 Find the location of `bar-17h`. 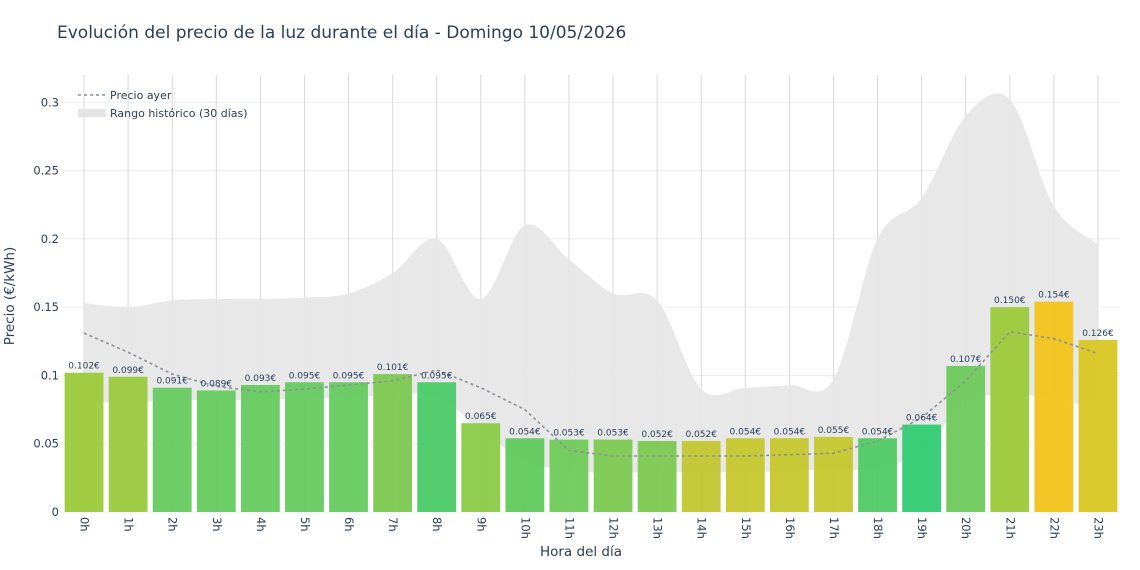

bar-17h is located at coordinates (833, 474).